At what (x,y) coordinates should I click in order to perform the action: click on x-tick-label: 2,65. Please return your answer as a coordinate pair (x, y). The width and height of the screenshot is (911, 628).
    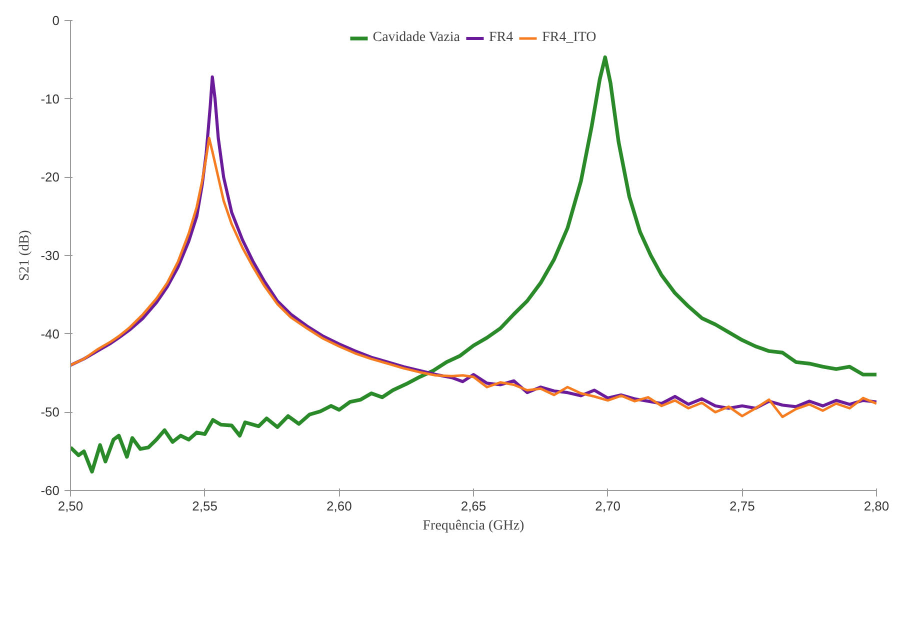
    Looking at the image, I should click on (473, 506).